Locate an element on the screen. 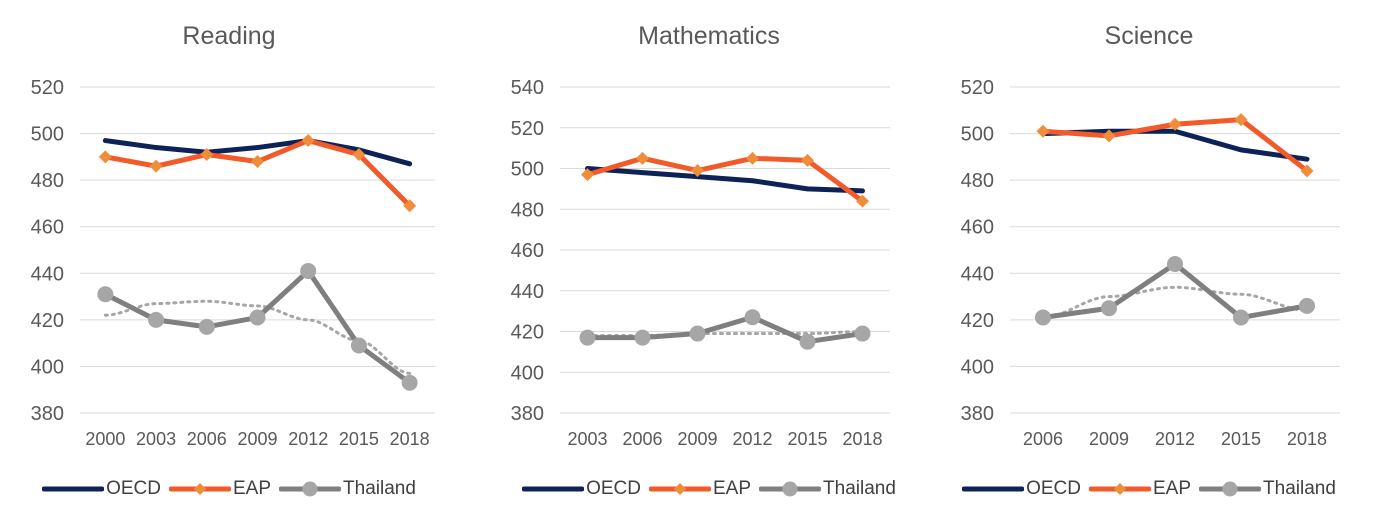 Image resolution: width=1376 pixels, height=521 pixels. legend-item-thailand: Thailand is located at coordinates (827, 489).